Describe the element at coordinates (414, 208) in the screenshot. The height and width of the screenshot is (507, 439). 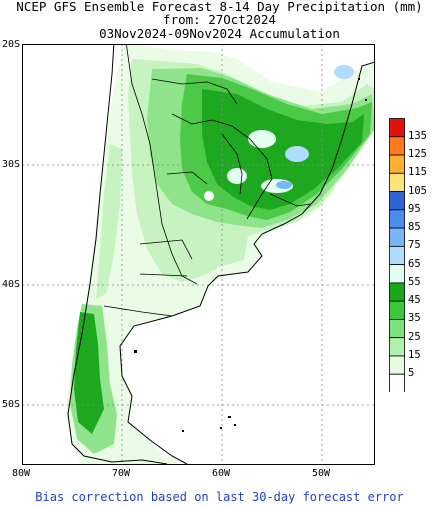
I see `legend-value-label: 95` at that location.